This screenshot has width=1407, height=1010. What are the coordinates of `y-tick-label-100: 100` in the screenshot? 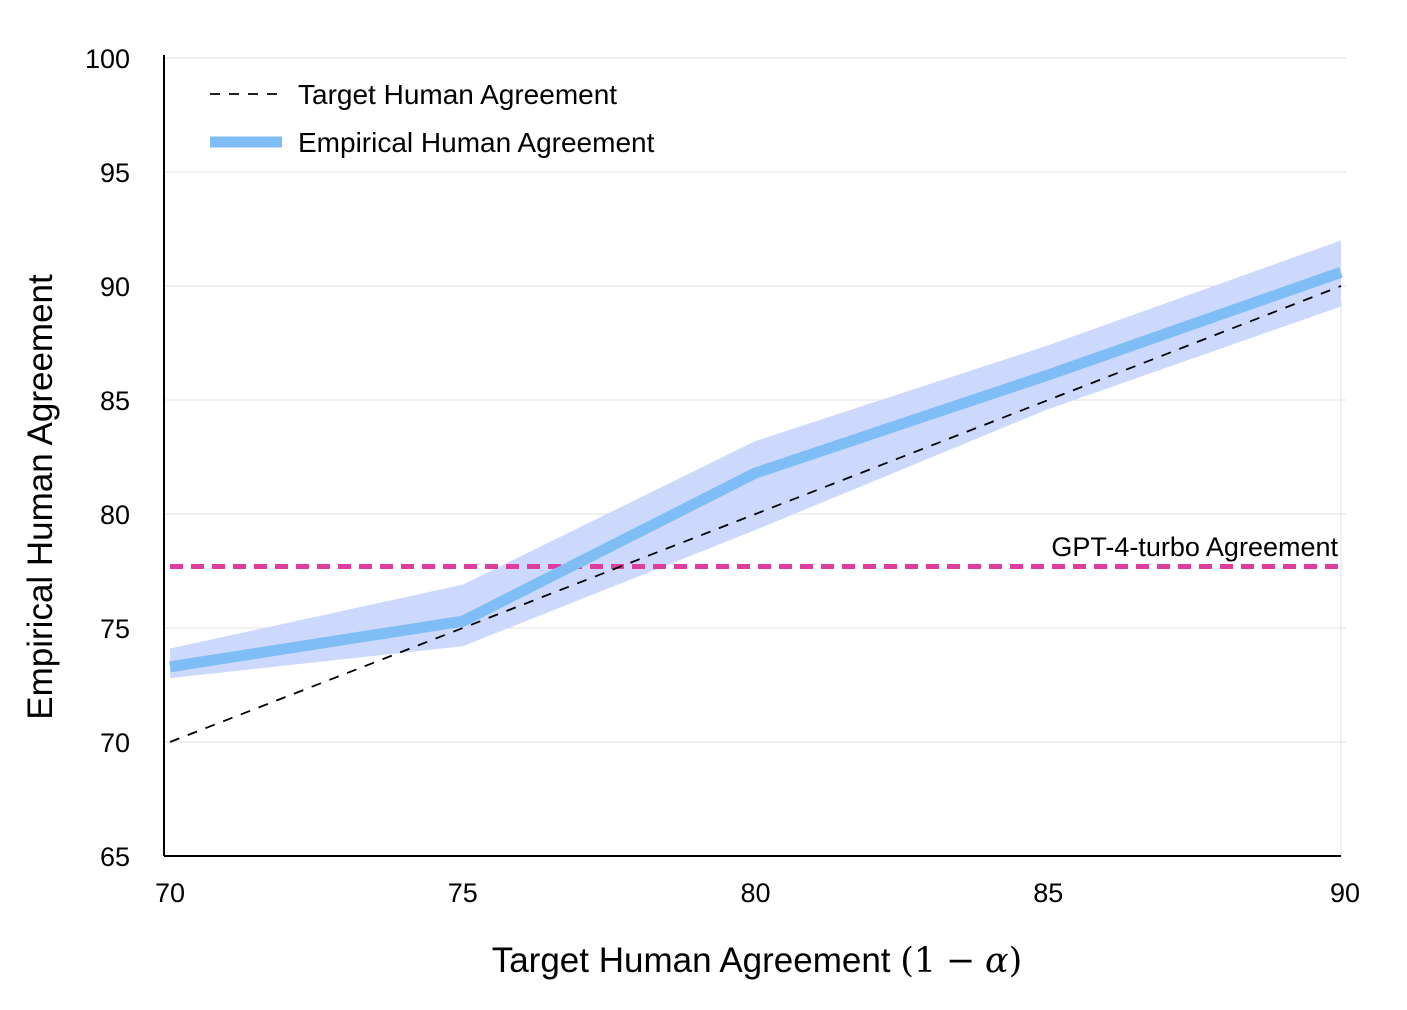 It's located at (107, 59).